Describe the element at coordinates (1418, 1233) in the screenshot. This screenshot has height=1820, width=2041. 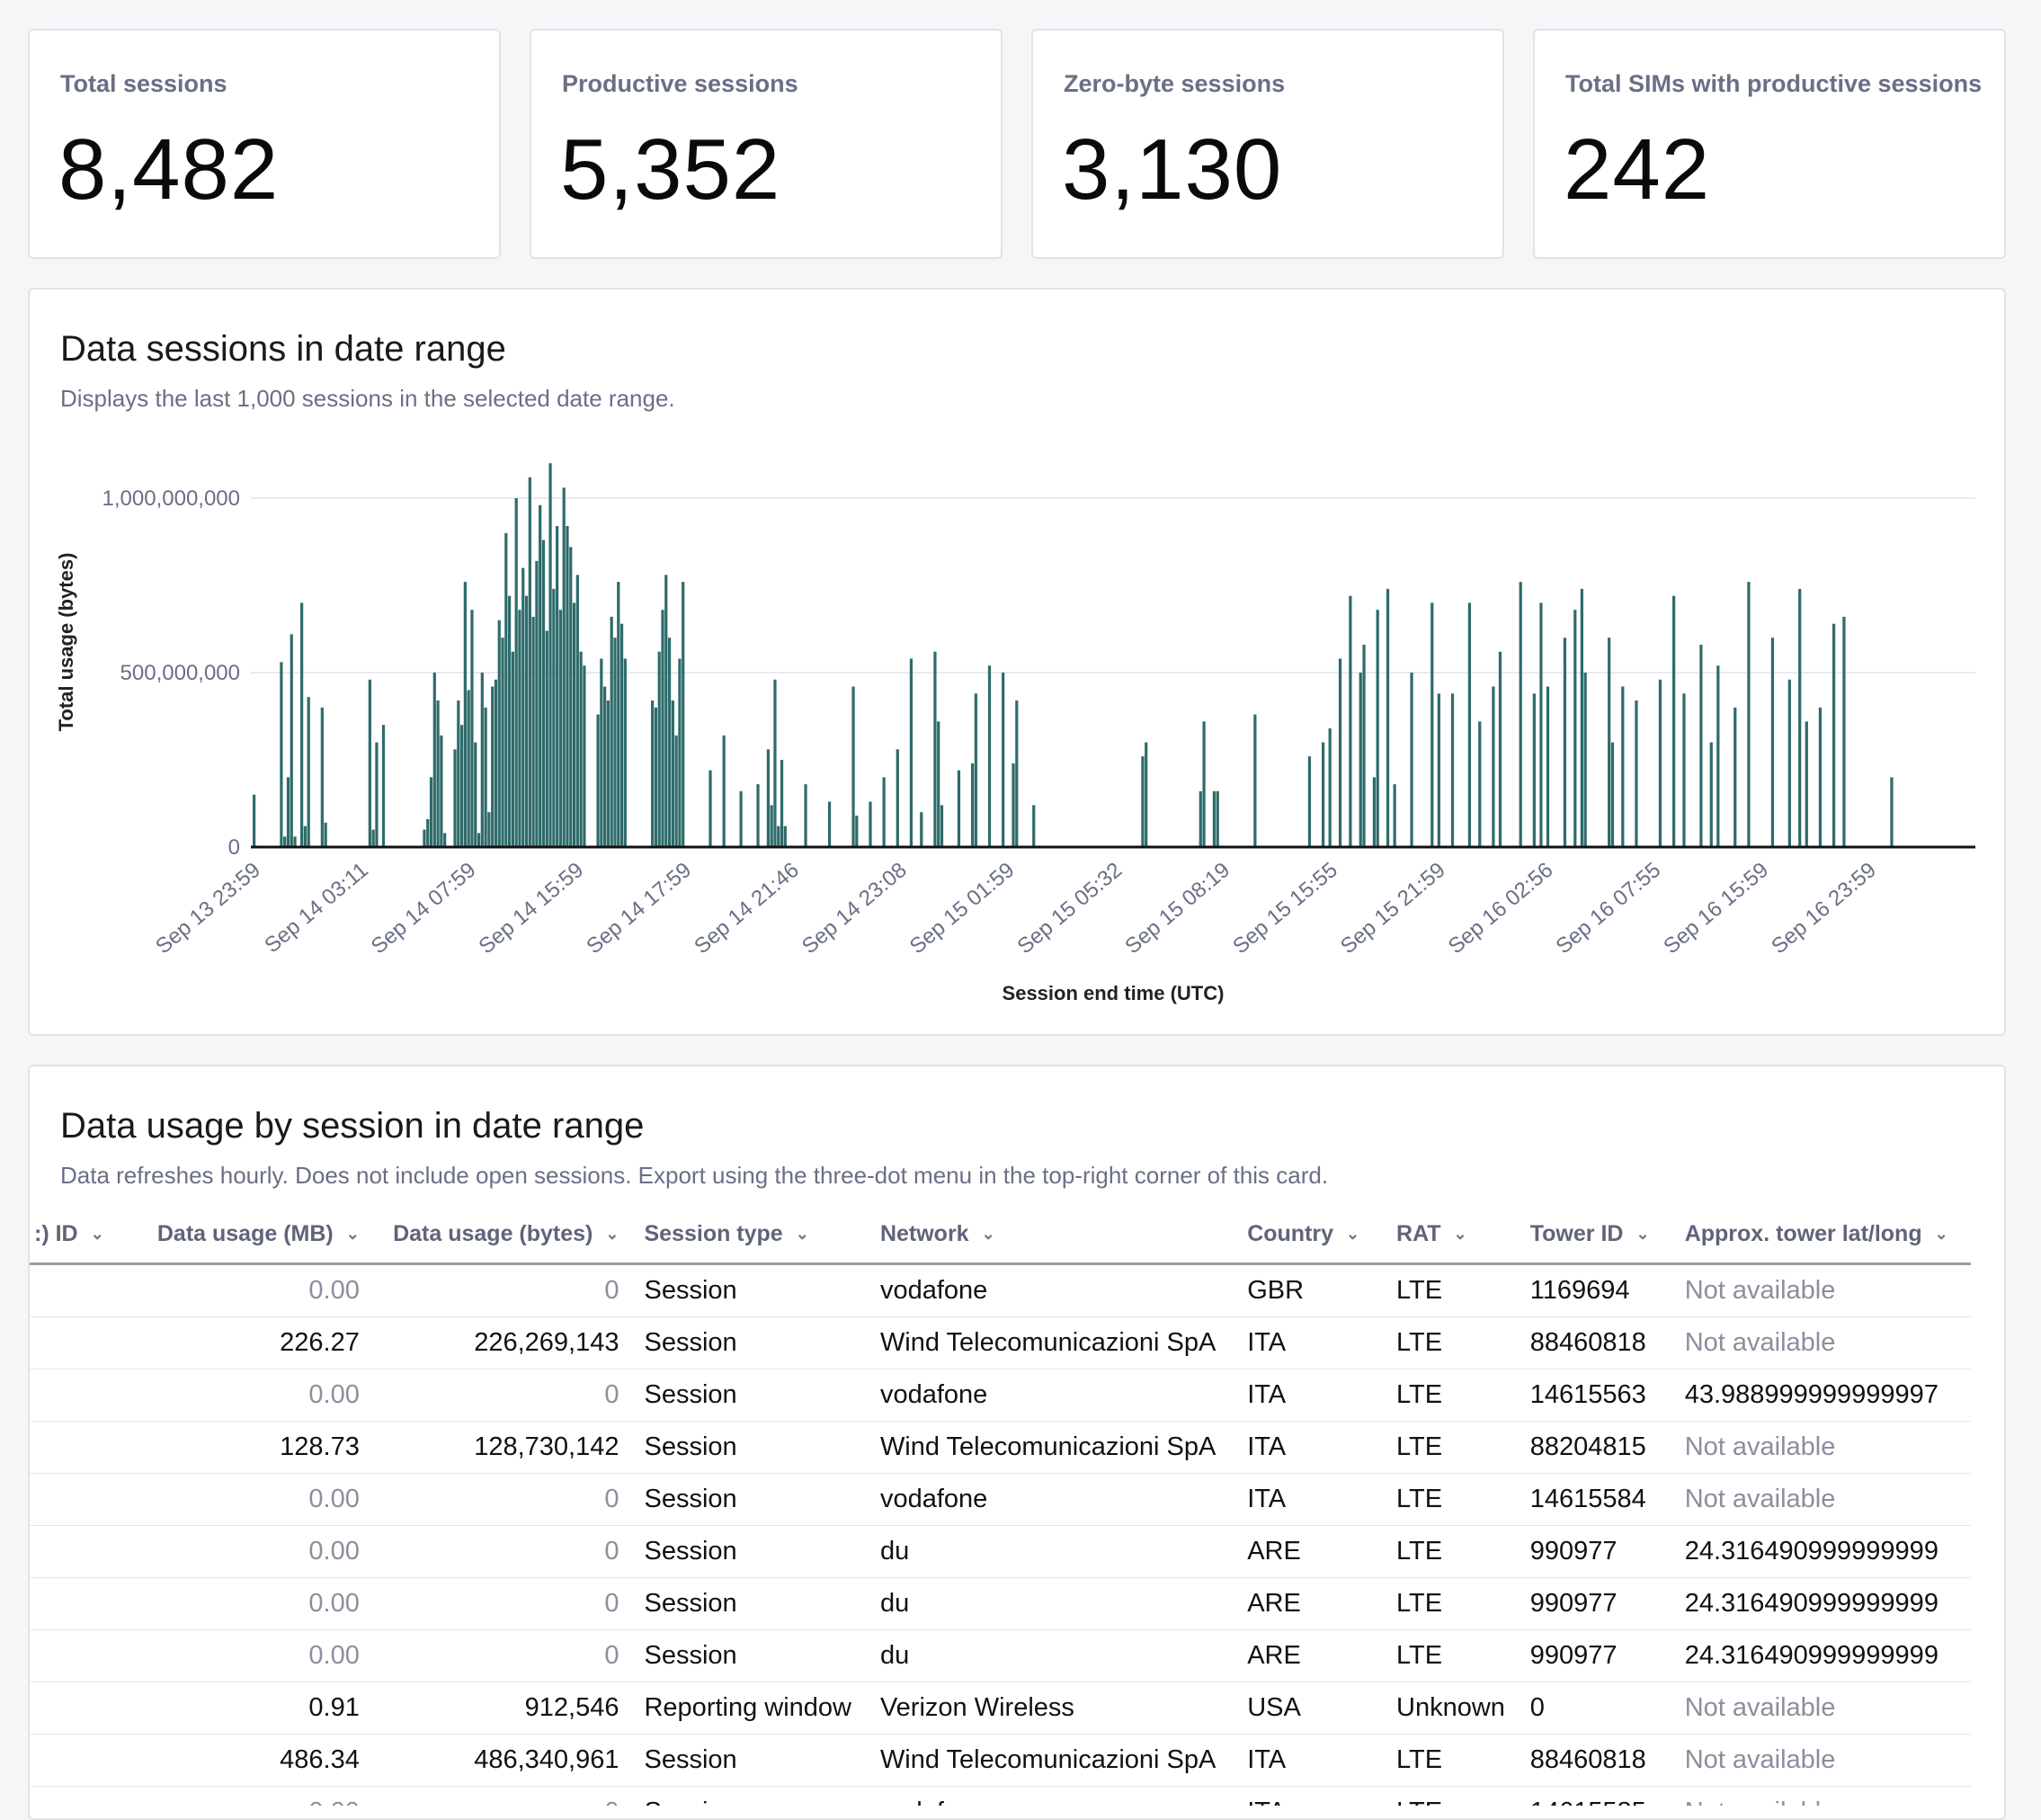
I see `column-header-label: RAT` at that location.